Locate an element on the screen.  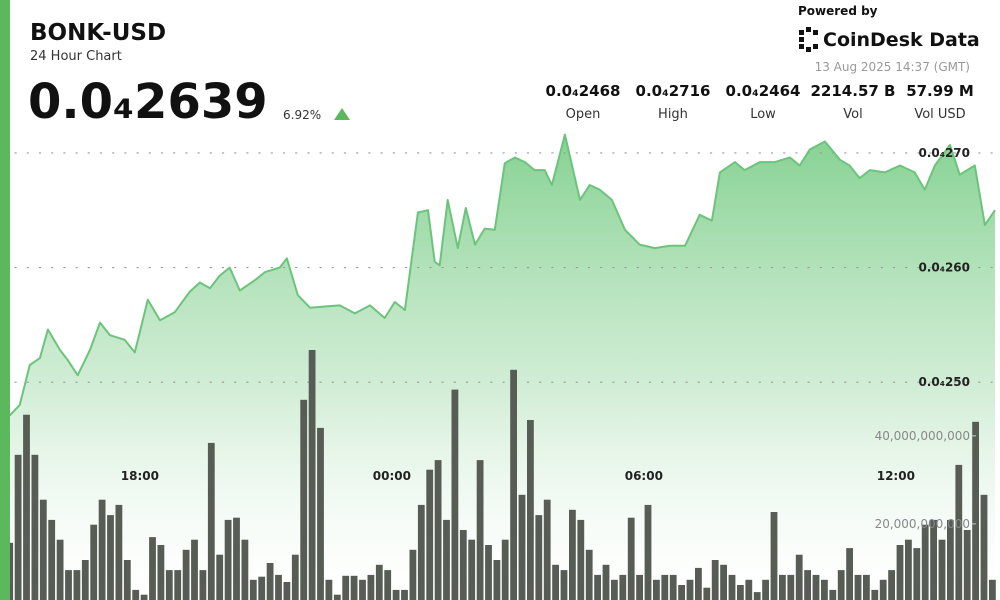
stat-label: Open is located at coordinates (583, 114).